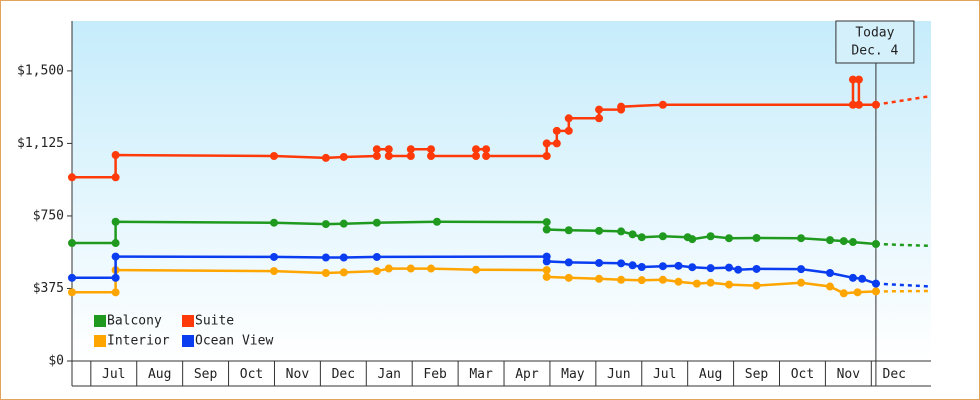  What do you see at coordinates (875, 42) in the screenshot?
I see `today-box` at bounding box center [875, 42].